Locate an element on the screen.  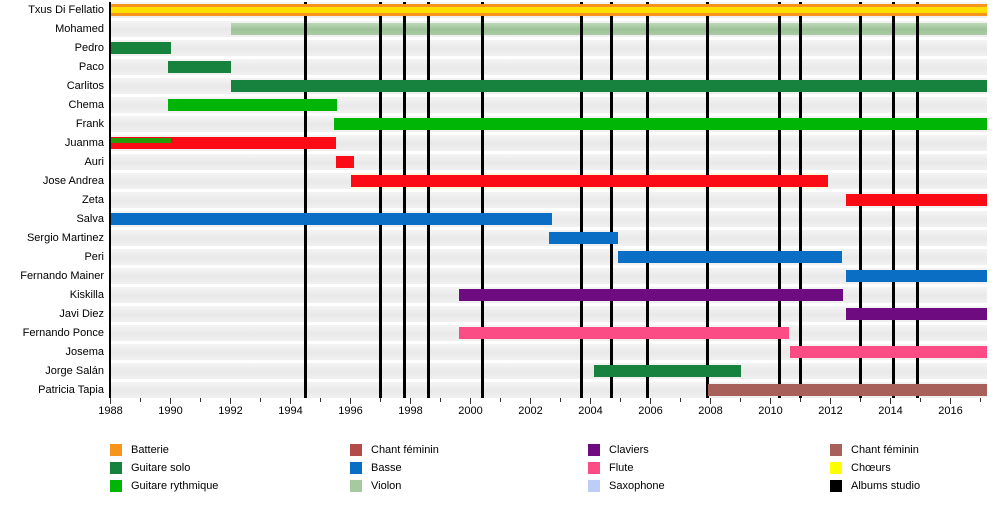
row-label: Salva is located at coordinates (90, 219).